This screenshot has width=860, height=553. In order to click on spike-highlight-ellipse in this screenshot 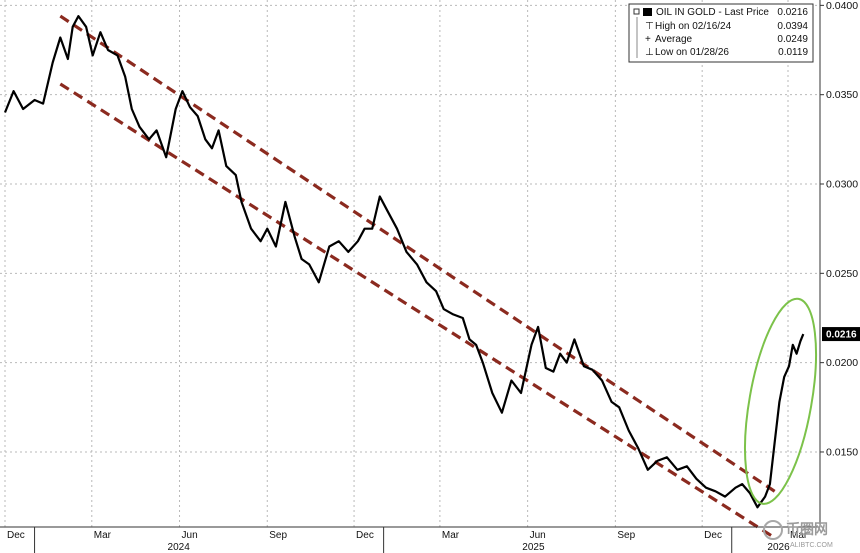, I will do `click(780, 401)`.